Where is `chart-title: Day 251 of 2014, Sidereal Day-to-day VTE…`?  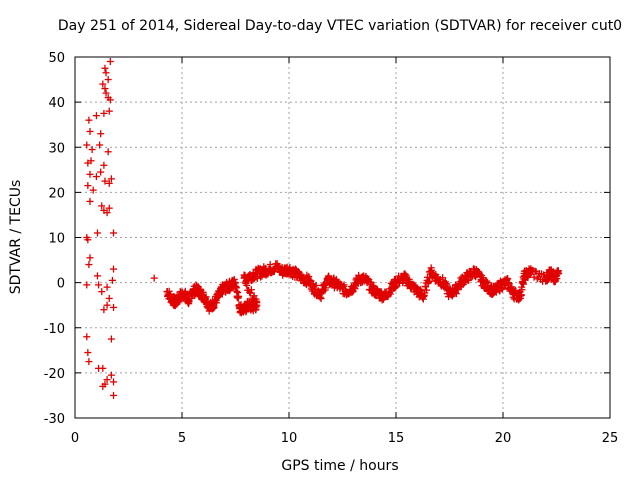
chart-title: Day 251 of 2014, Sidereal Day-to-day VTE… is located at coordinates (340, 26).